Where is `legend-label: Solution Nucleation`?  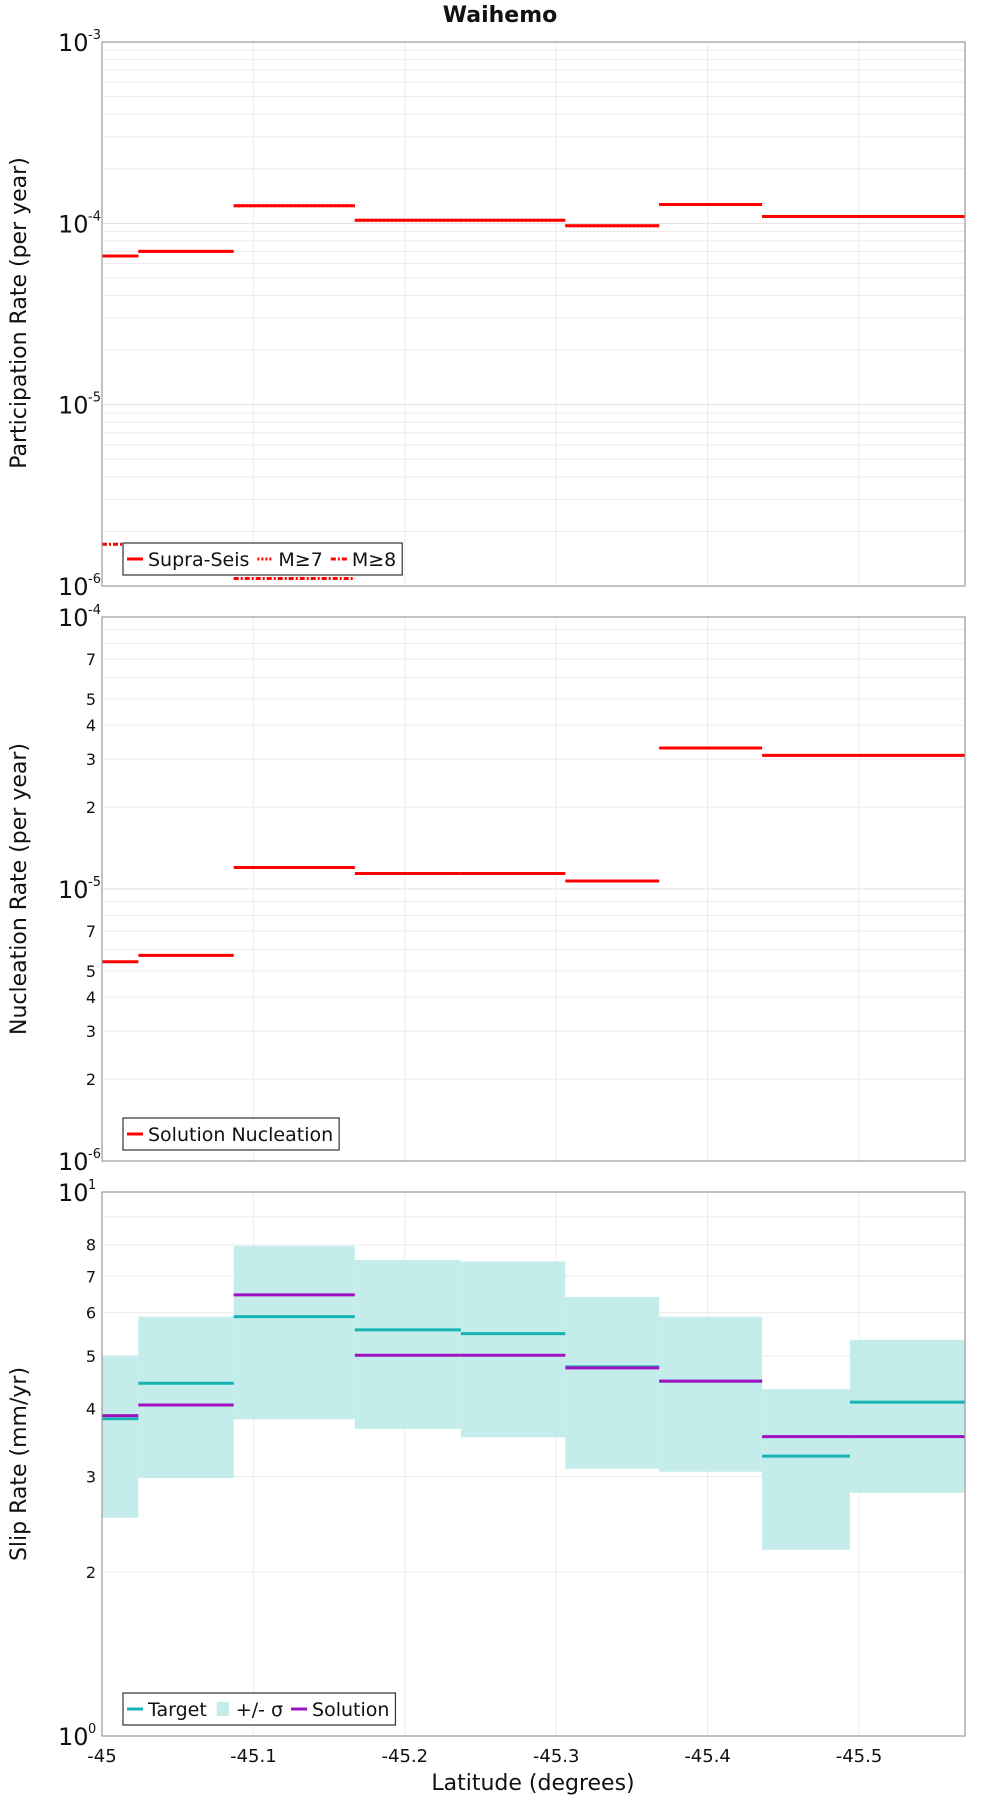
legend-label: Solution Nucleation is located at coordinates (240, 1135).